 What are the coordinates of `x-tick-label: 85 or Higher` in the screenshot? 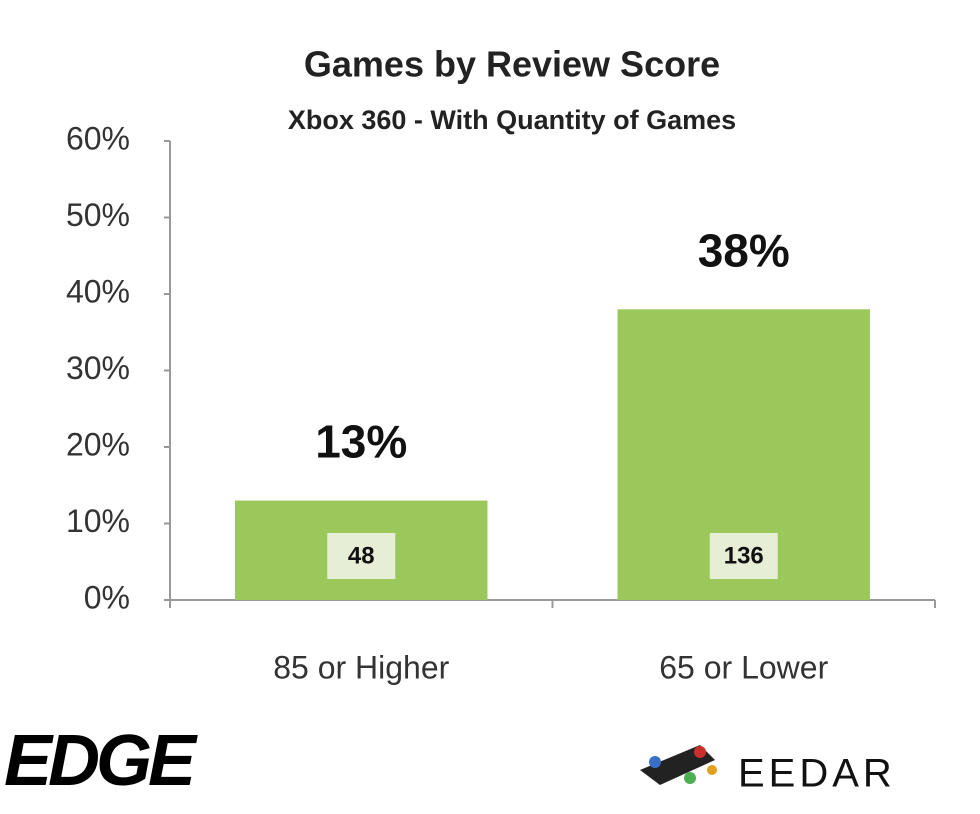 It's located at (361, 667).